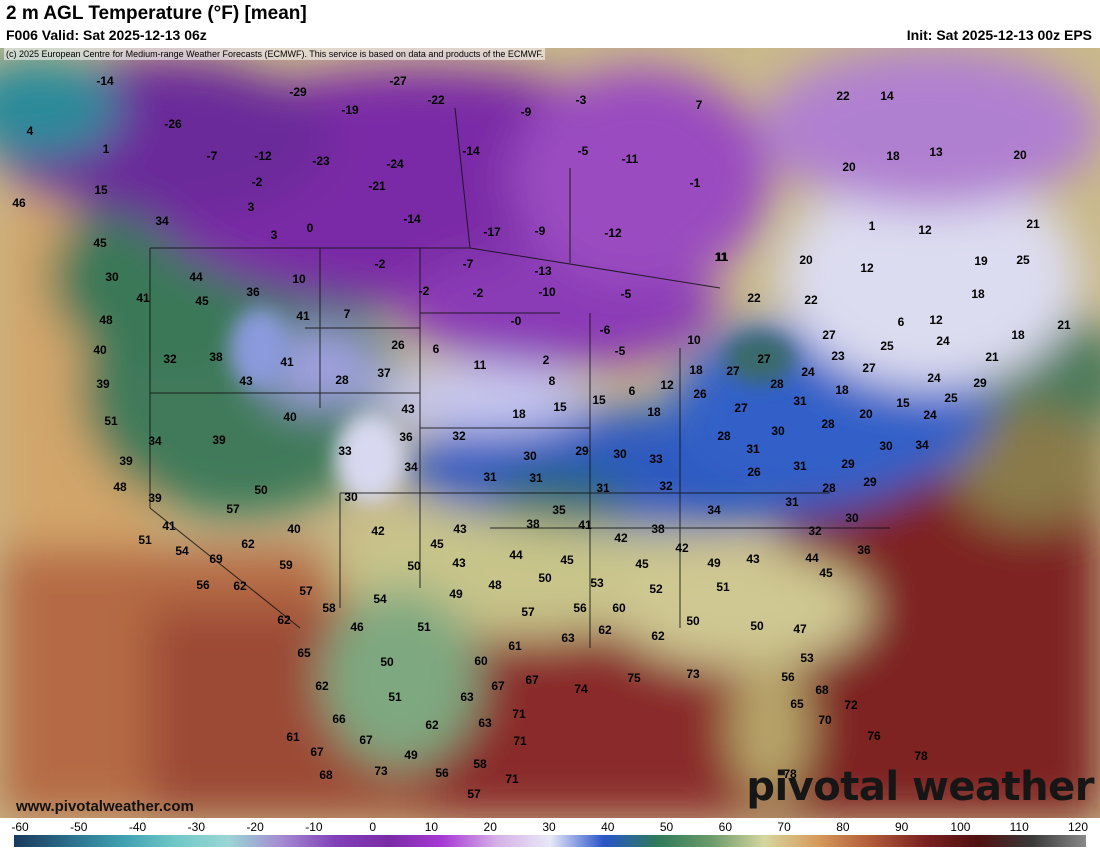  I want to click on color-scale-tick: 70, so click(784, 827).